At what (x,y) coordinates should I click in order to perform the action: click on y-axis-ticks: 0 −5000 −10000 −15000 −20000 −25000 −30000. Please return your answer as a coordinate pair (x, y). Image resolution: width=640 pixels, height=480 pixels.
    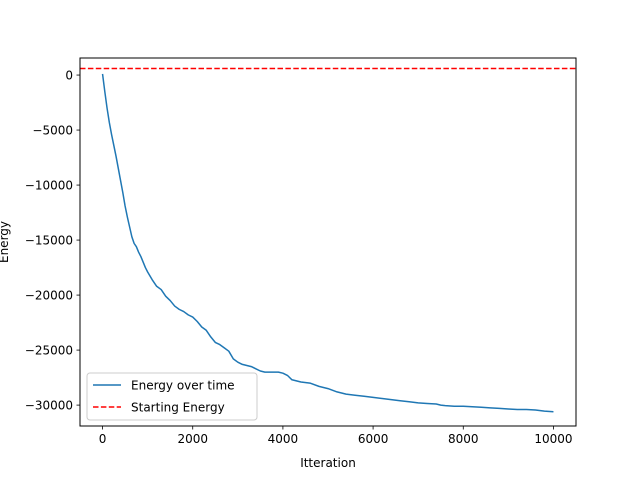
    Looking at the image, I should click on (52, 240).